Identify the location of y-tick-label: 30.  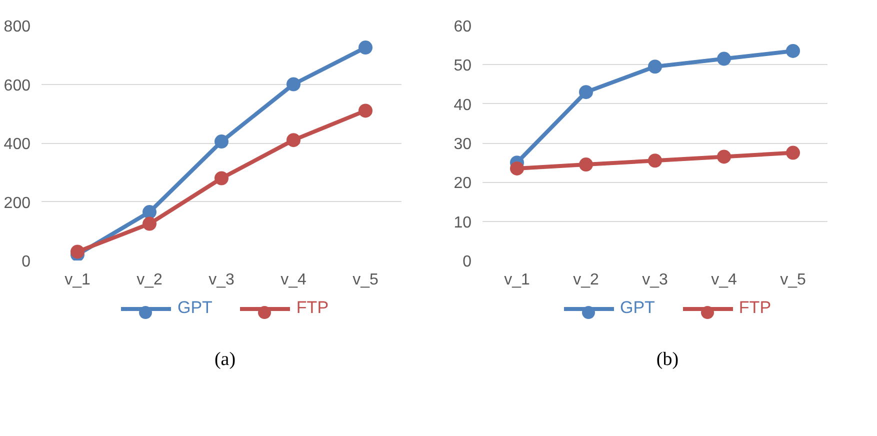
(463, 144).